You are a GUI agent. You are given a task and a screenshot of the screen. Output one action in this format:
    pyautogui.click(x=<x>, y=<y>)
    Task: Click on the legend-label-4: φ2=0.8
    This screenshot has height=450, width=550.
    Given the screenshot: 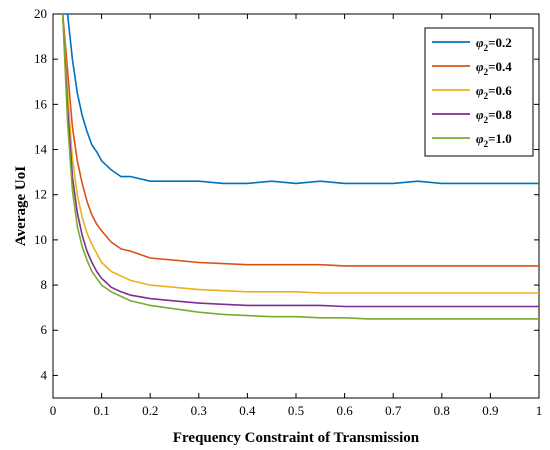 What is the action you would take?
    pyautogui.click(x=494, y=116)
    